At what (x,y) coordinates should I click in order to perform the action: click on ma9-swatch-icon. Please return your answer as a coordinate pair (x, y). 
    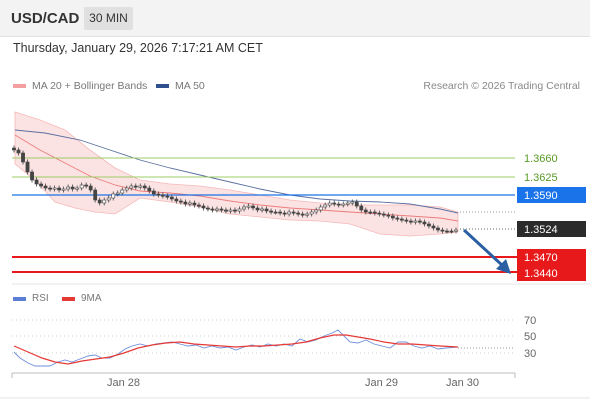
    Looking at the image, I should click on (68, 298).